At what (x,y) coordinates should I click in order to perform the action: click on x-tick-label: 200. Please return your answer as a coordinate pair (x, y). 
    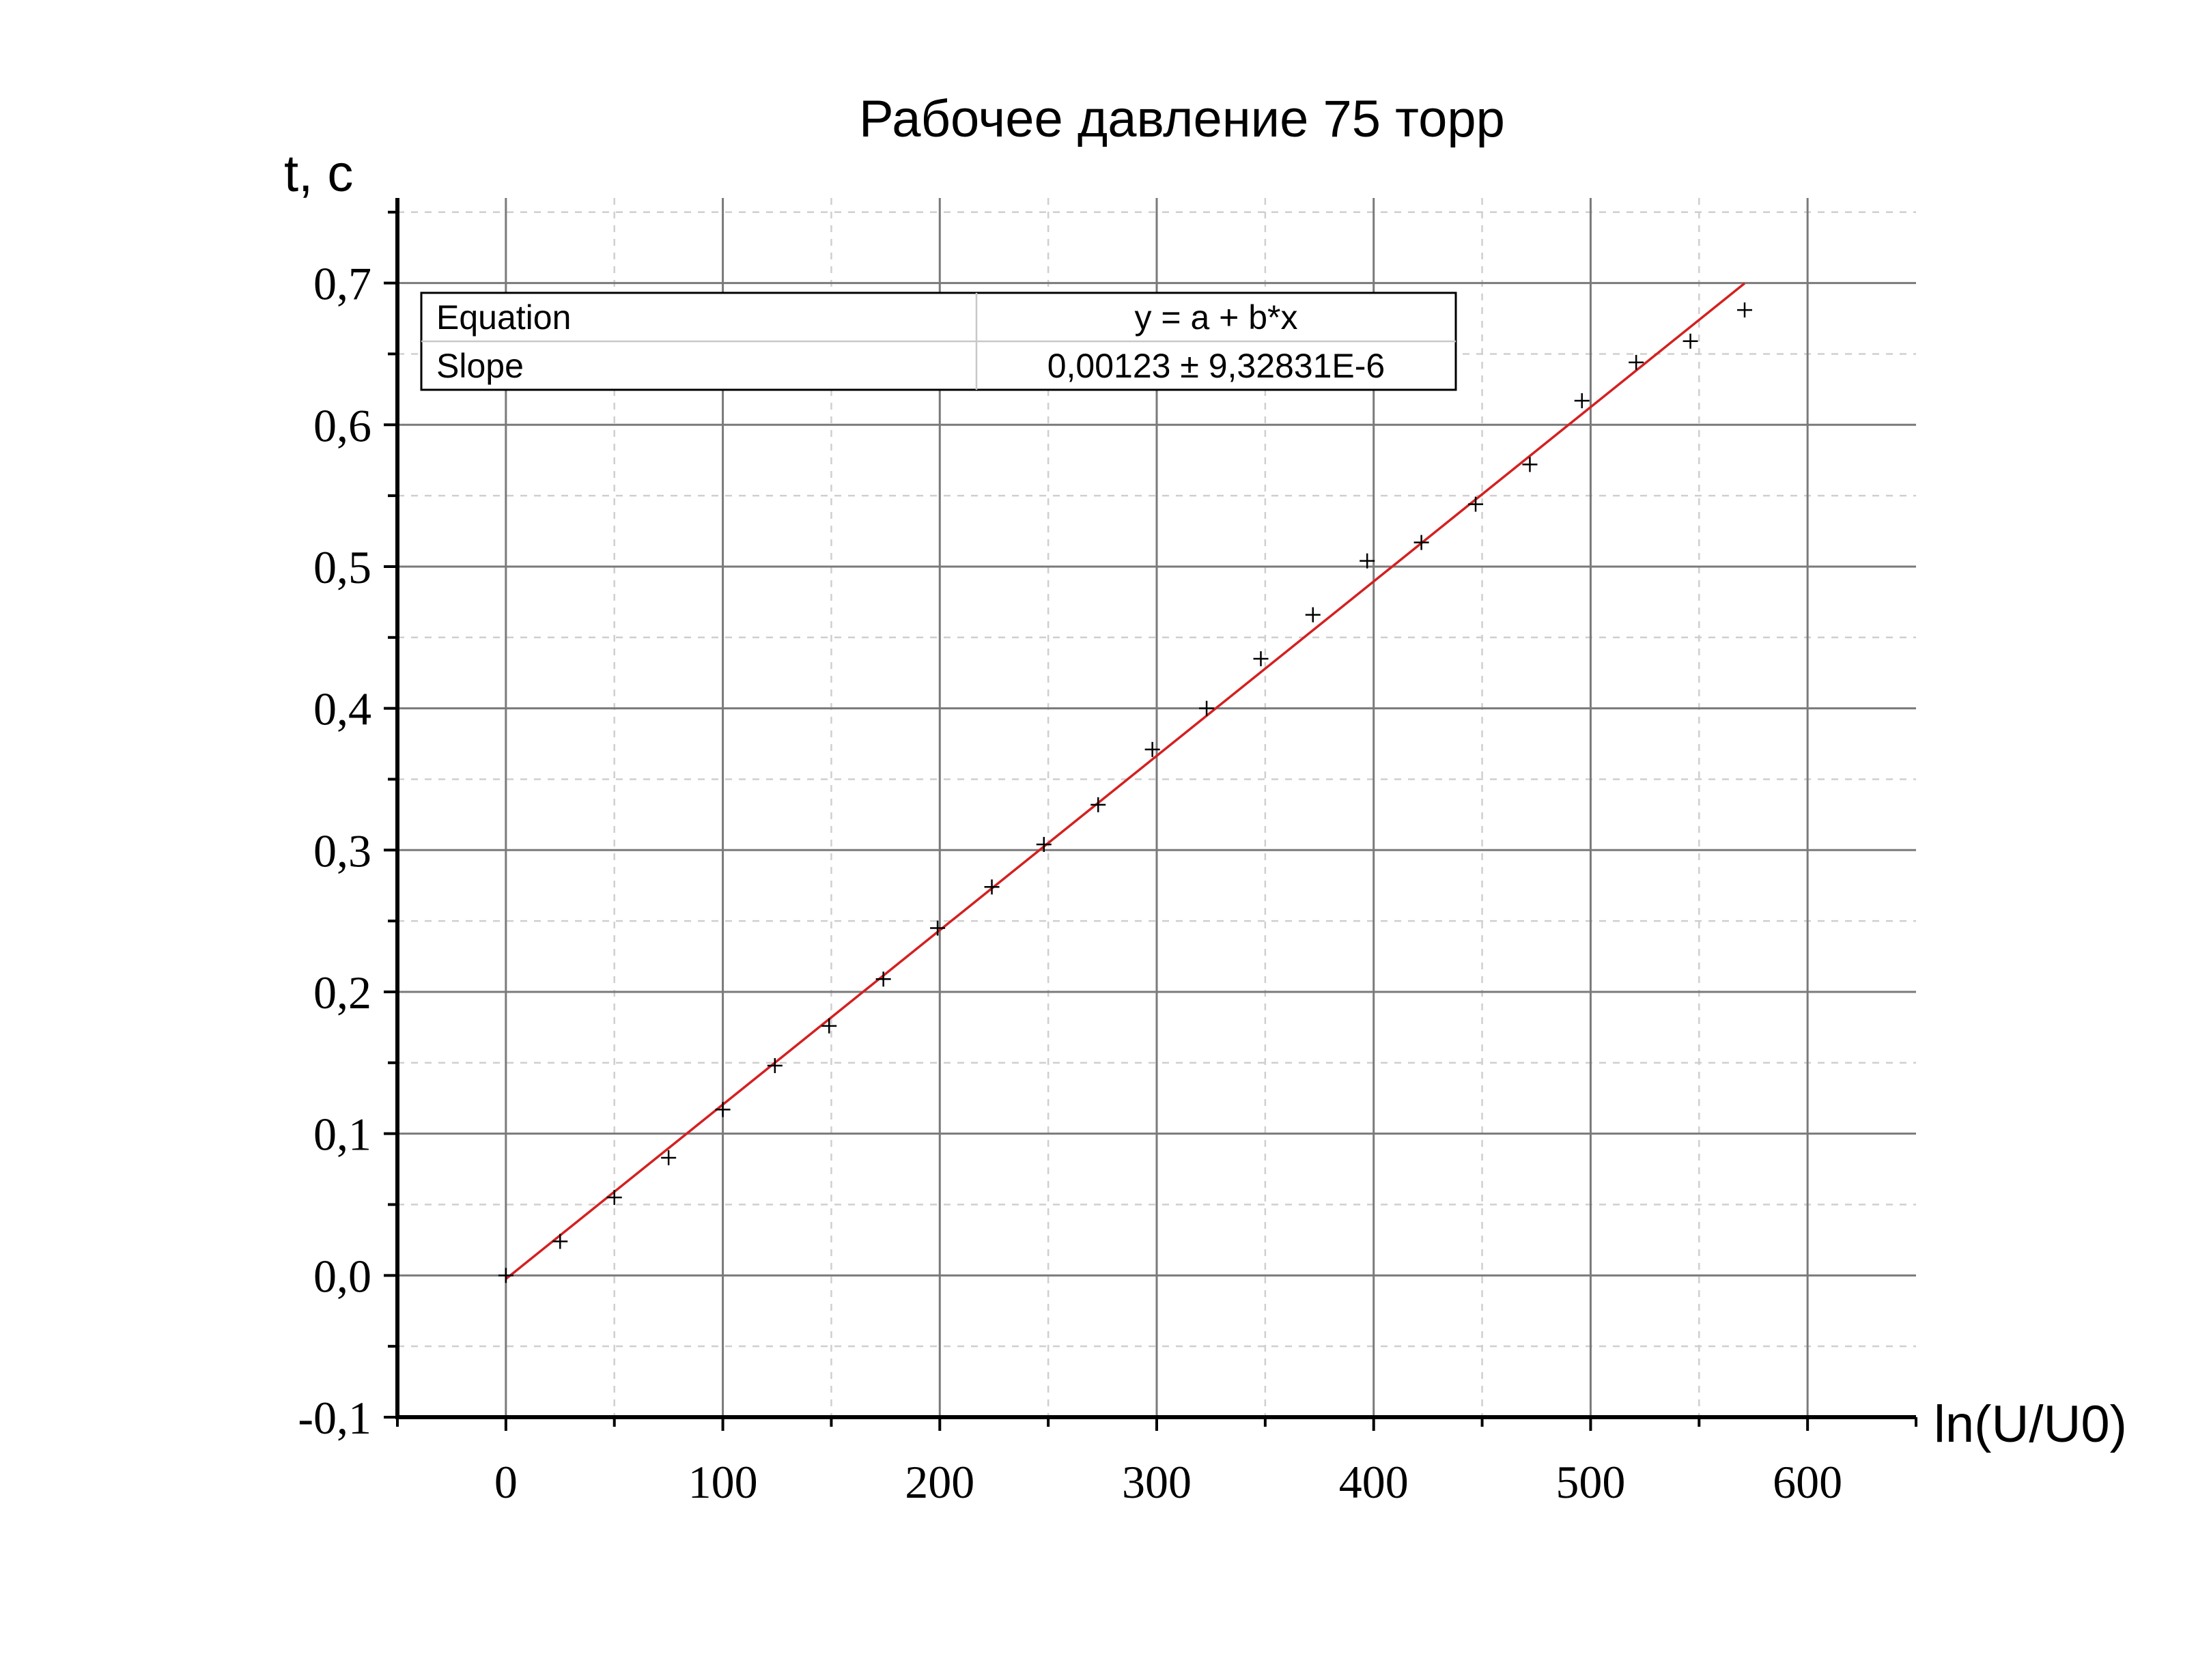
    Looking at the image, I should click on (940, 1482).